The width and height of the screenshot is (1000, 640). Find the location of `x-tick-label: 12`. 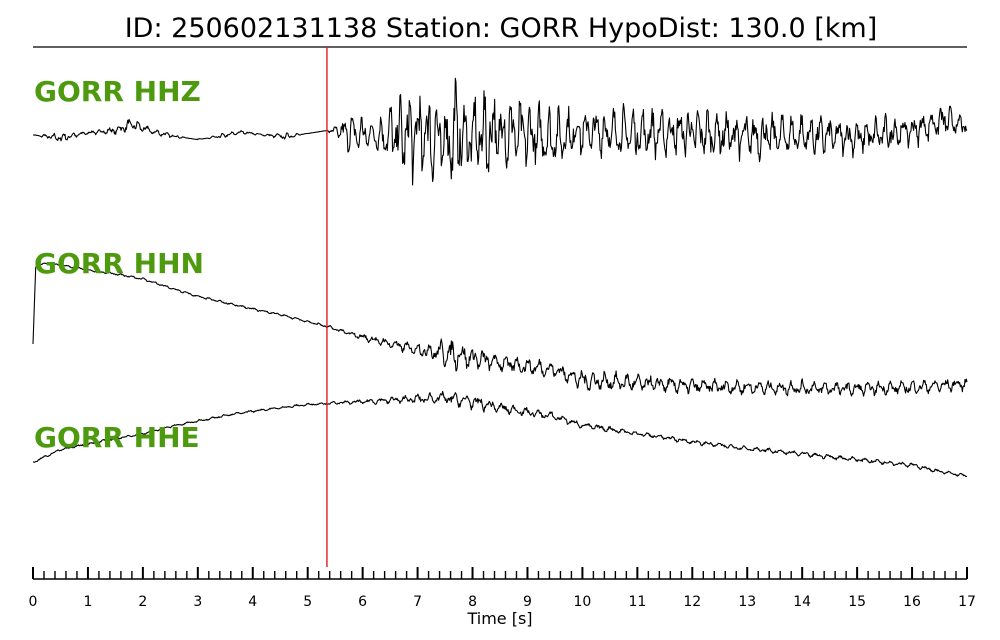

x-tick-label: 12 is located at coordinates (692, 602).